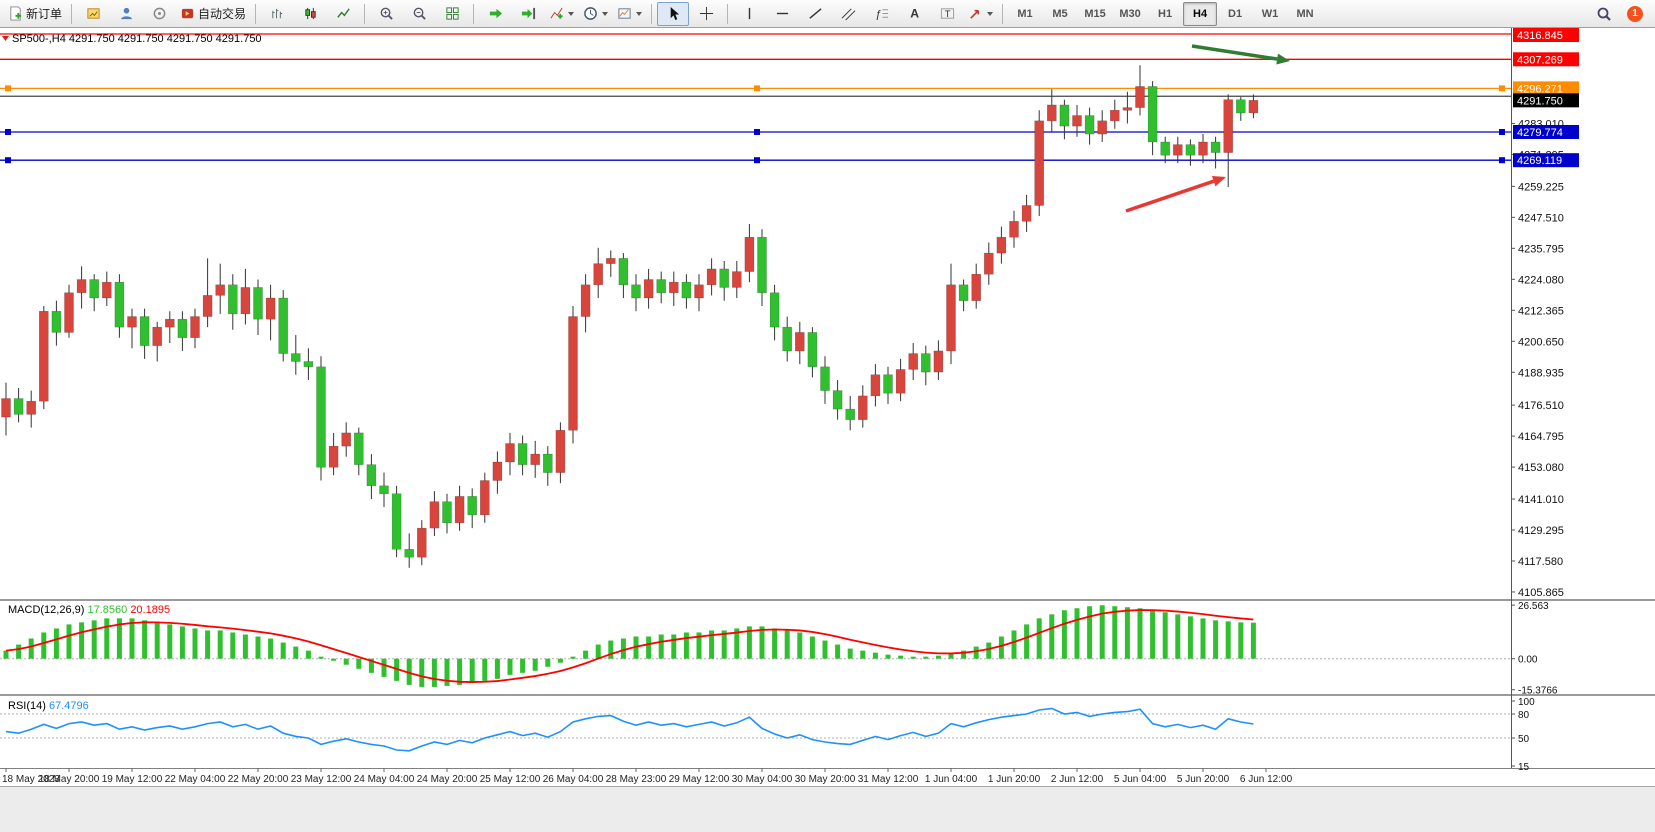 This screenshot has height=832, width=1655. I want to click on chart-shift-button, so click(528, 14).